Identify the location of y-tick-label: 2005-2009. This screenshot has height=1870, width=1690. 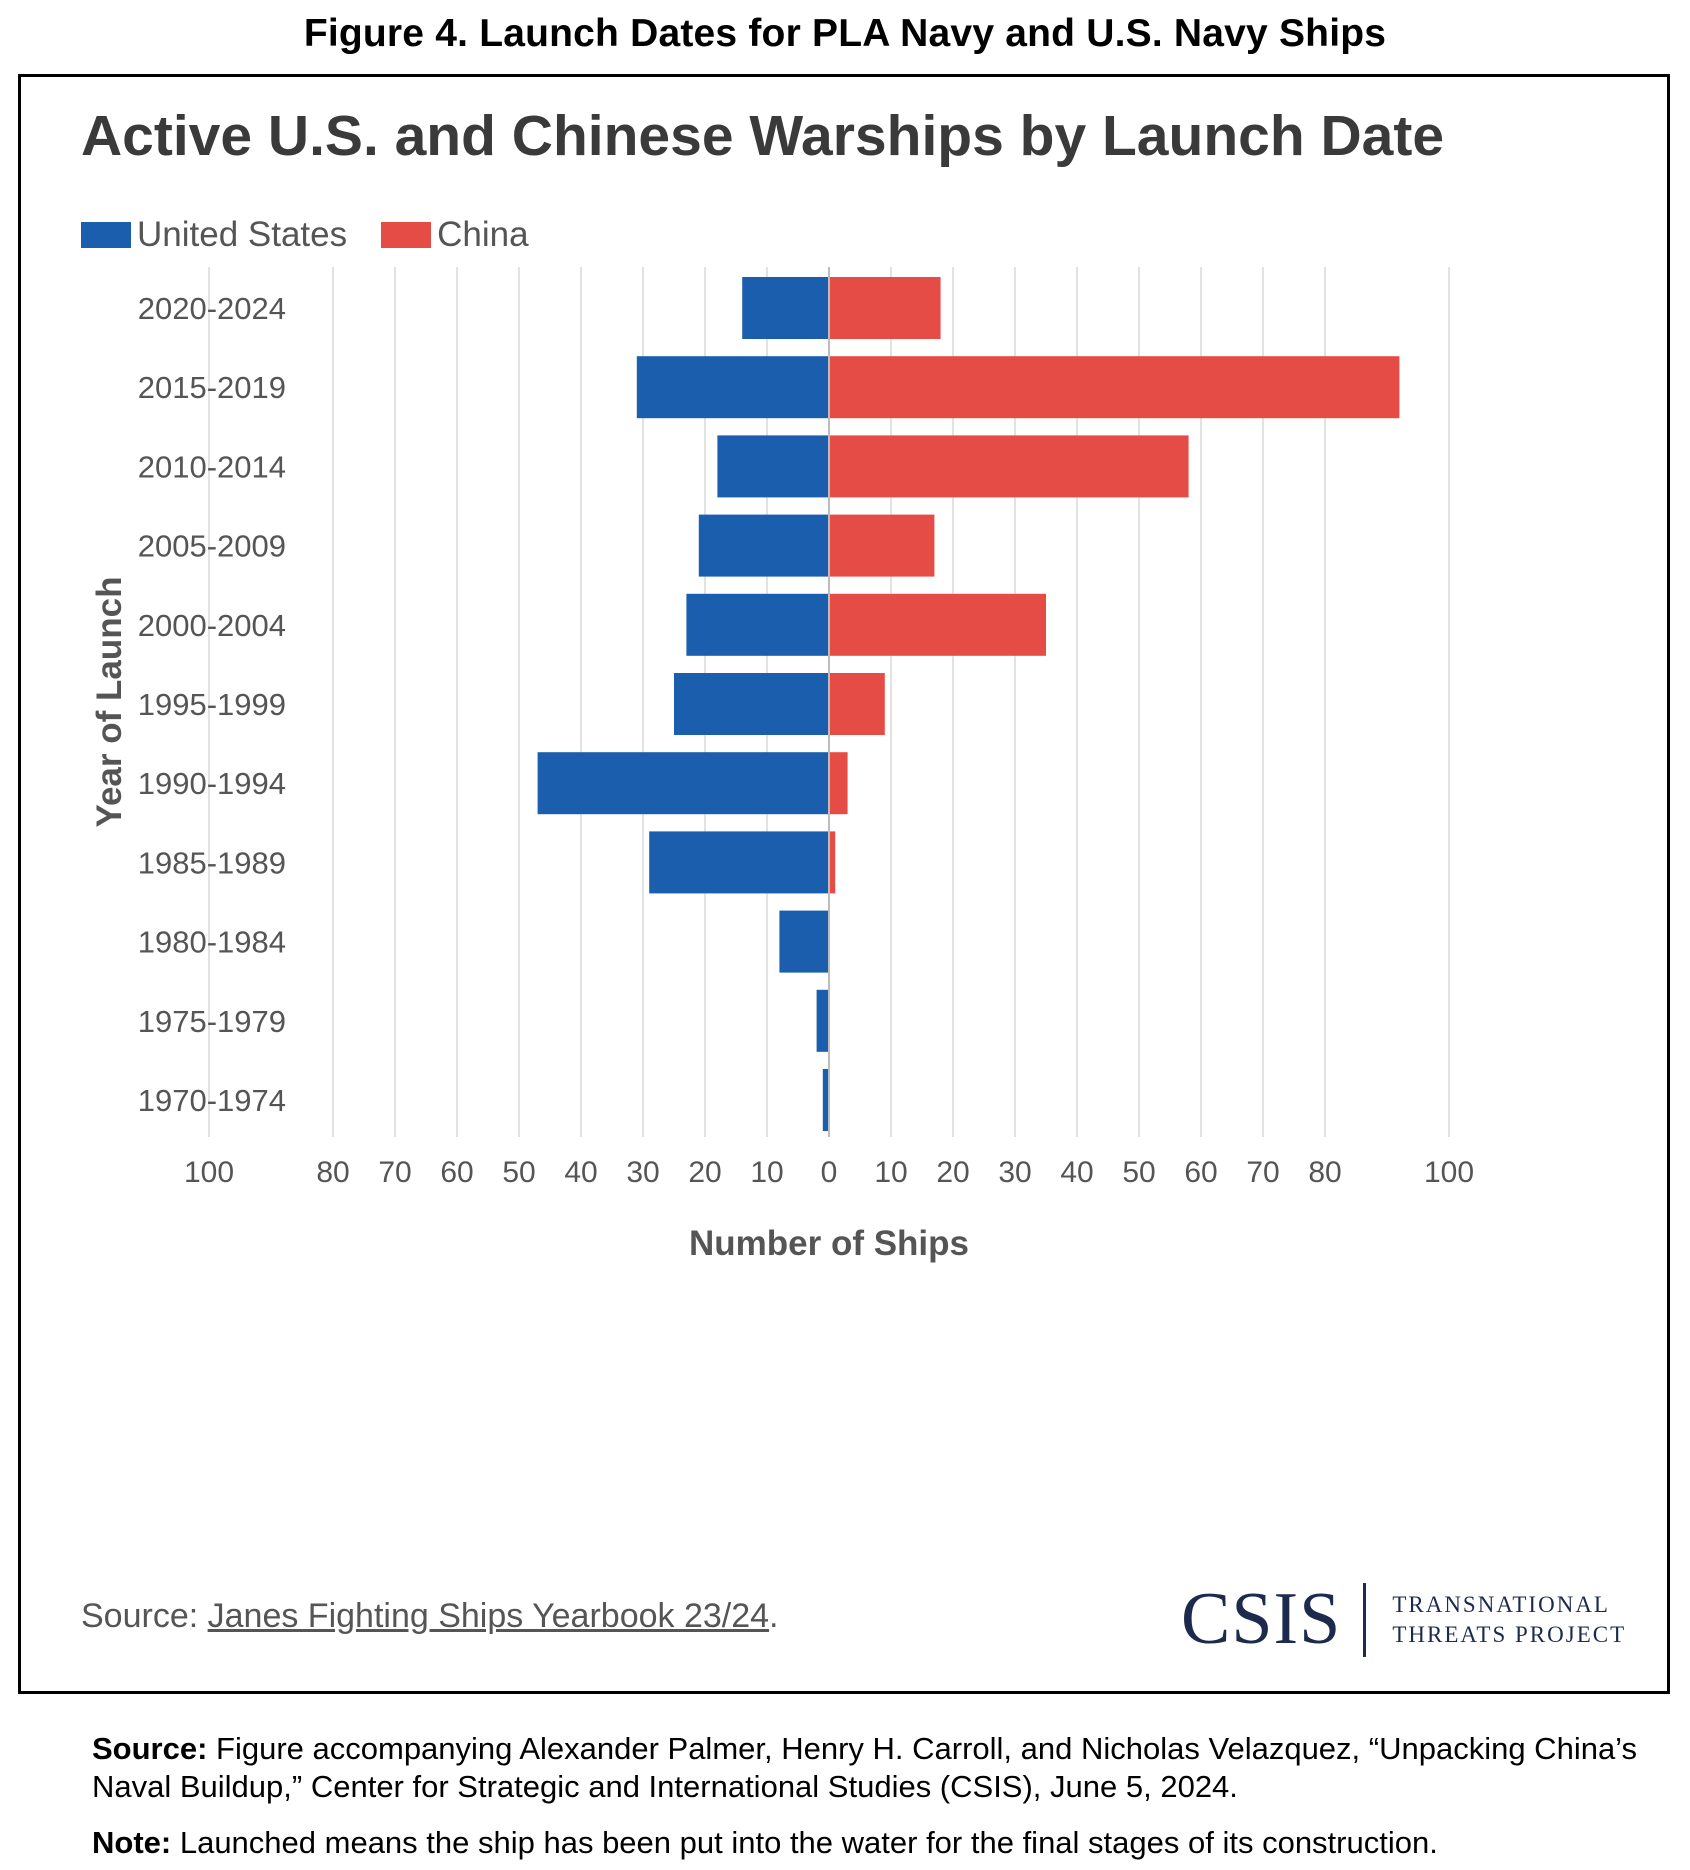
(212, 546).